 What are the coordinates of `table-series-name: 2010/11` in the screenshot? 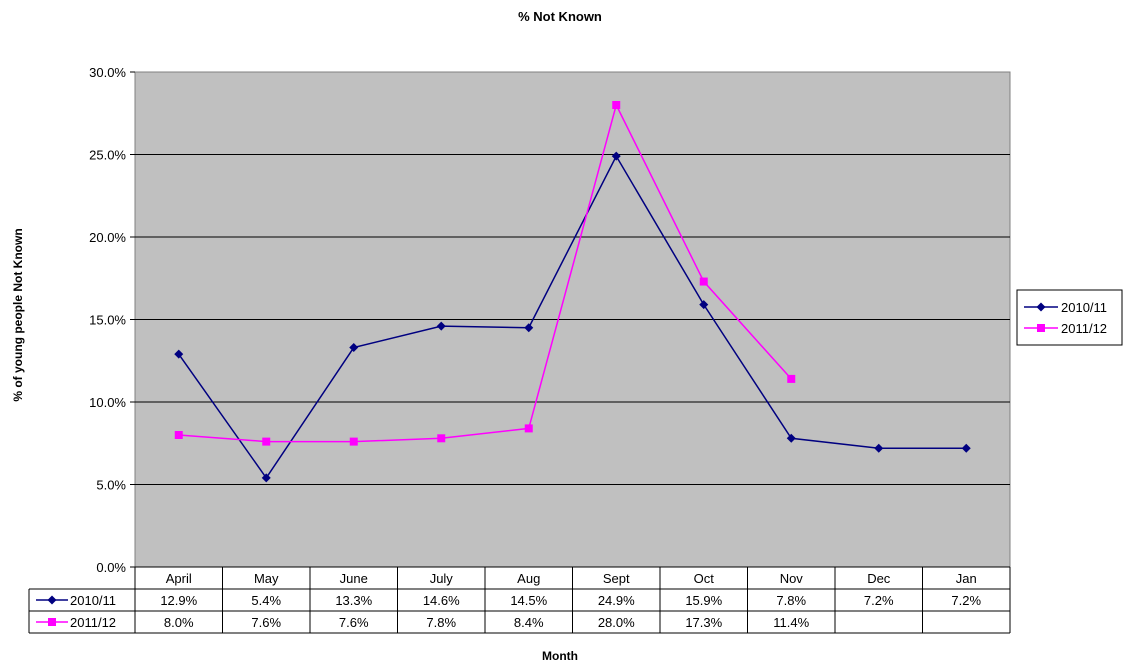 It's located at (93, 600).